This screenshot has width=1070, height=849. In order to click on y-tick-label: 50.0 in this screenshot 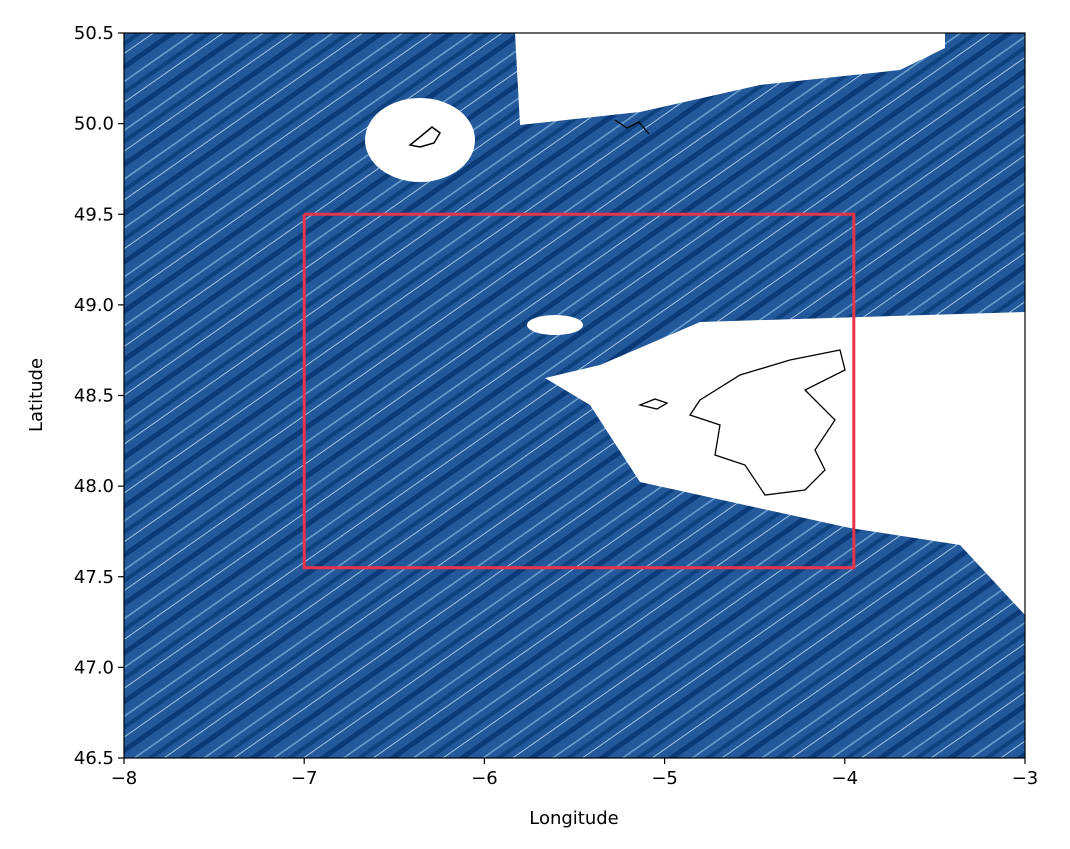, I will do `click(94, 124)`.